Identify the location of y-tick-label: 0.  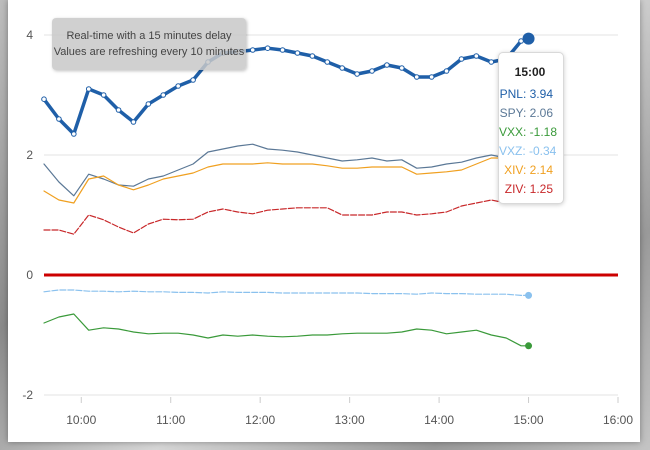
(29, 275).